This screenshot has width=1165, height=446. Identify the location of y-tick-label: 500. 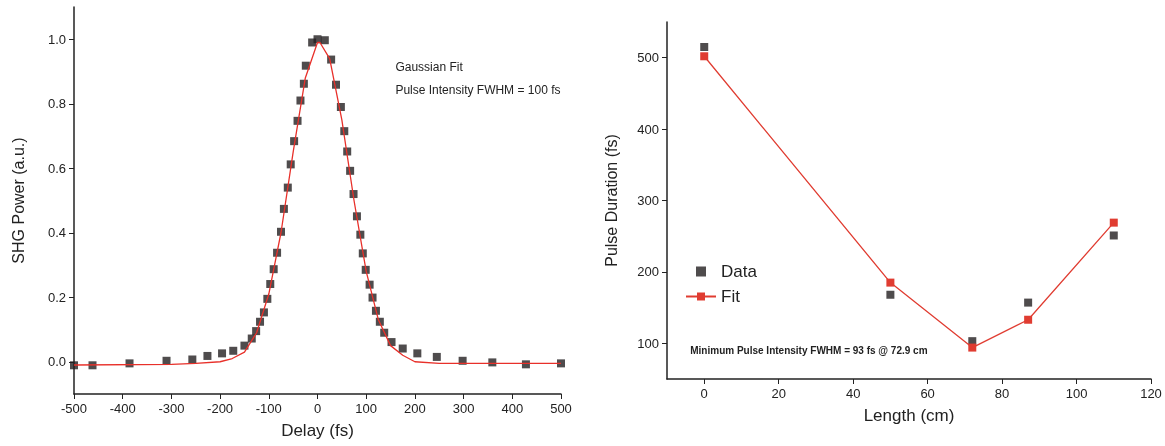
(648, 58).